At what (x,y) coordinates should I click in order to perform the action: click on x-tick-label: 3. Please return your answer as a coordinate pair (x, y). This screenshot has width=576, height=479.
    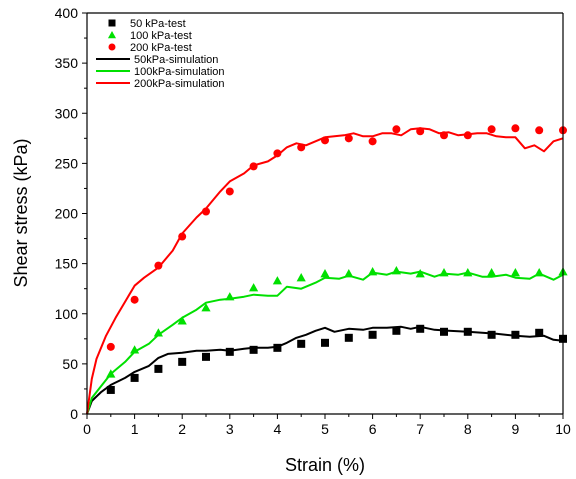
    Looking at the image, I should click on (230, 429).